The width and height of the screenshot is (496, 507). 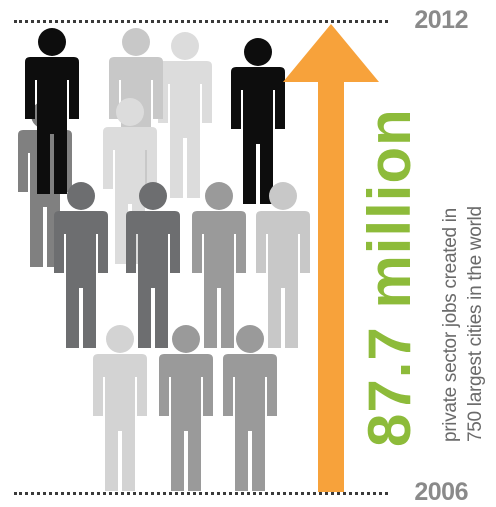 What do you see at coordinates (201, 21) in the screenshot?
I see `dotted-line-top` at bounding box center [201, 21].